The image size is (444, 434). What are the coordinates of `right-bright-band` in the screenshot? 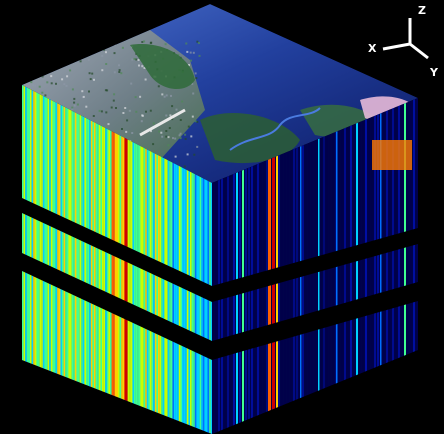 It's located at (277, 266).